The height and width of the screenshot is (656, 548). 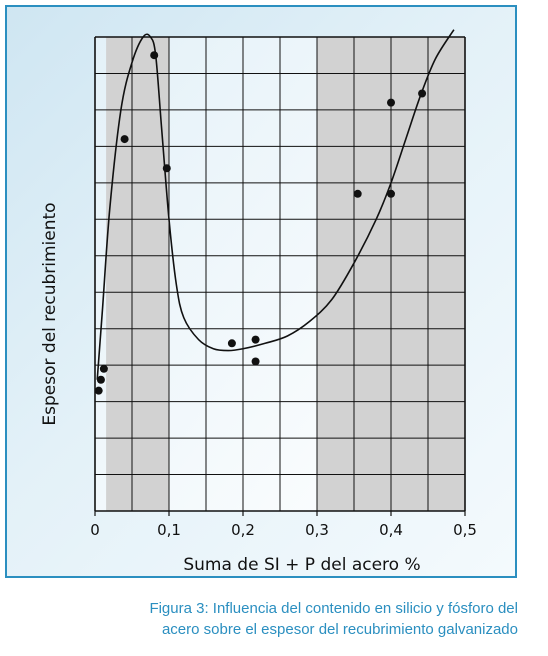 What do you see at coordinates (301, 565) in the screenshot?
I see `x-axis-label: Suma de SI + P del acero %` at bounding box center [301, 565].